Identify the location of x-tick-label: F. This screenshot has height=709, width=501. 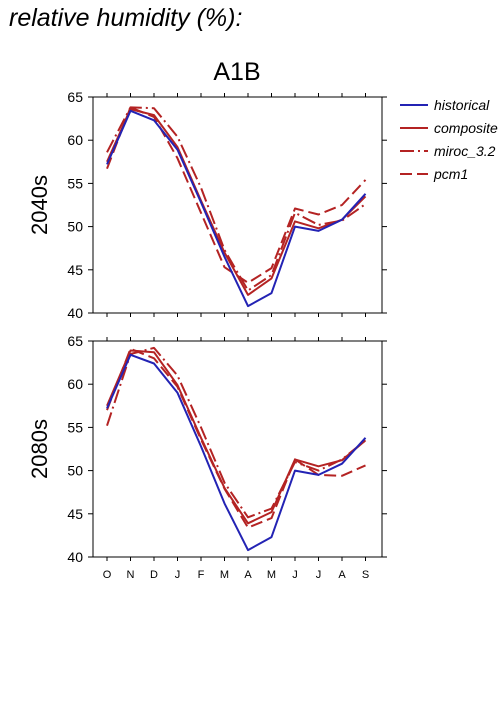
(201, 575).